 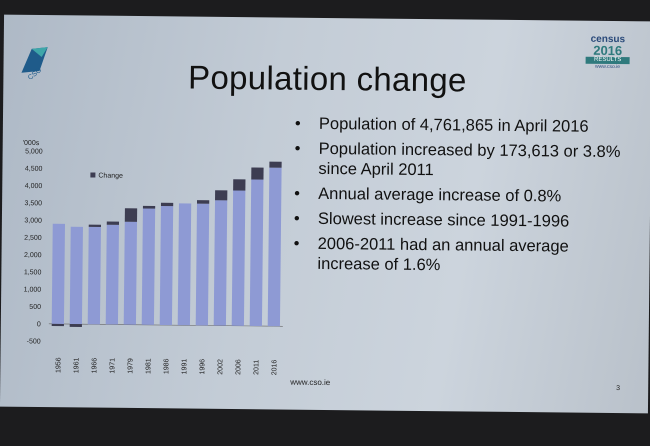 I want to click on x-tick-label: 1971, so click(x=112, y=366).